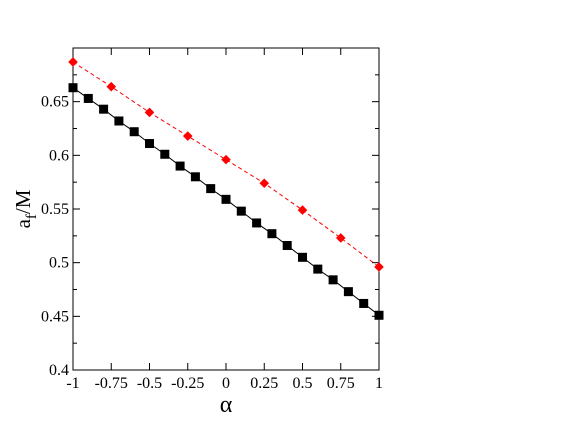  Describe the element at coordinates (55, 209) in the screenshot. I see `y-tick-label: 0.55` at that location.